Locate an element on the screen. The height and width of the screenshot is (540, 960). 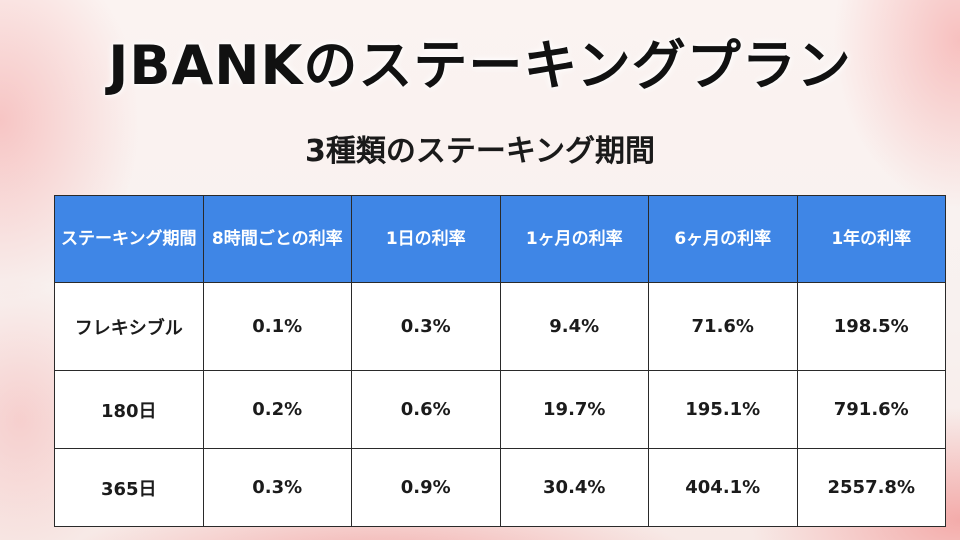
page-subtitle: 3種類のステーキング期間 is located at coordinates (480, 151).